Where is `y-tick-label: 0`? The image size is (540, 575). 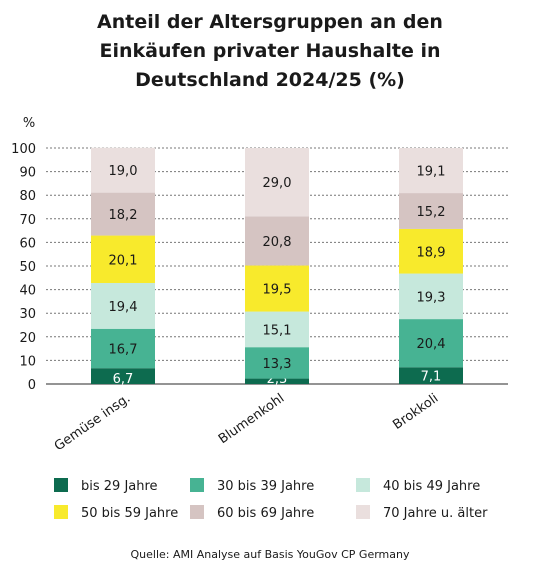 y-tick-label: 0 is located at coordinates (32, 385).